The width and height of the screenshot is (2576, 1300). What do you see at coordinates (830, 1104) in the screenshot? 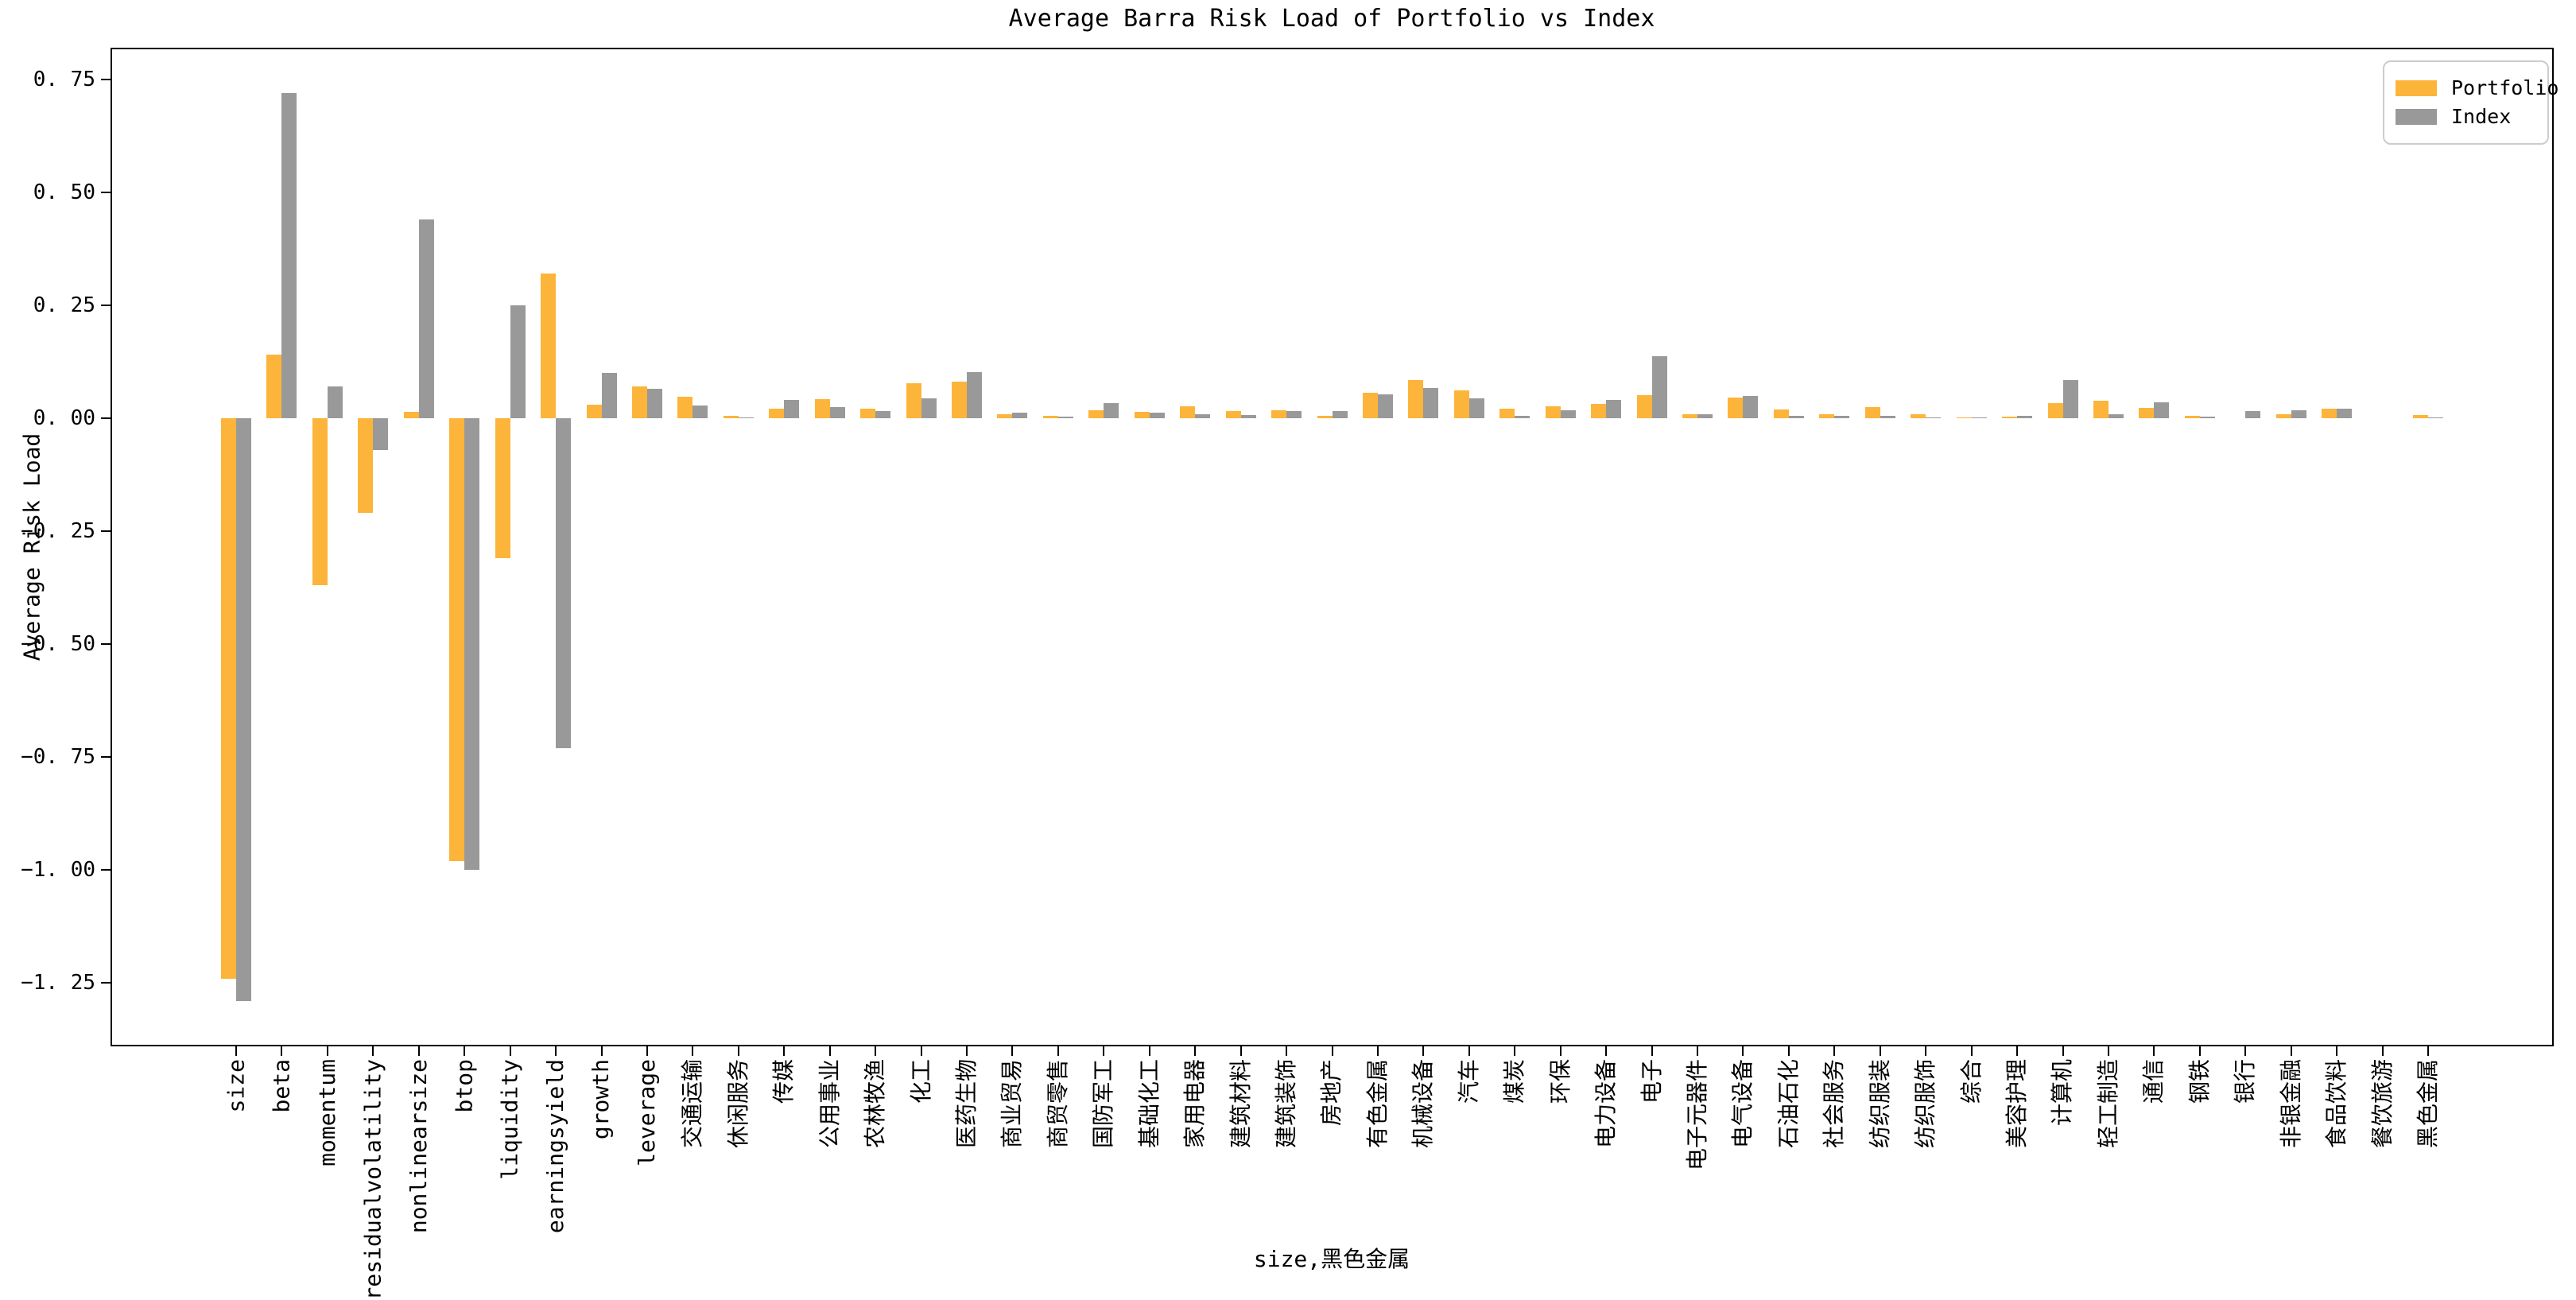
I see `x-tick-label: 公用事业` at bounding box center [830, 1104].